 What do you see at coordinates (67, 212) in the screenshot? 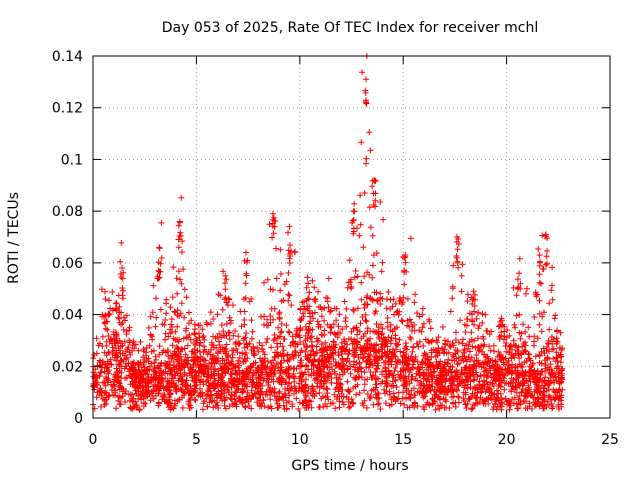
I see `y-tick-label: 0.08` at bounding box center [67, 212].